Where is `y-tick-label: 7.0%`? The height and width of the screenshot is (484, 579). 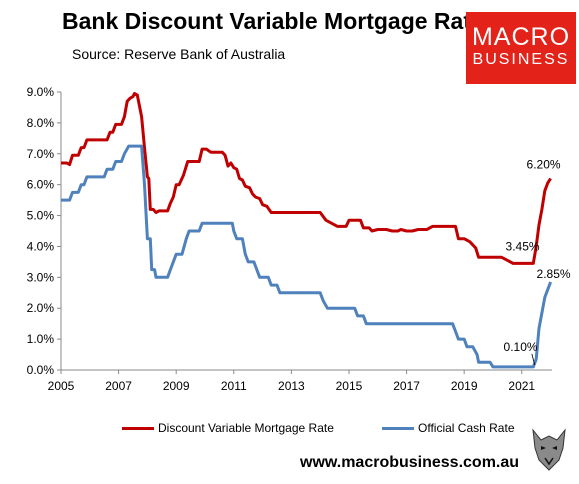
y-tick-label: 7.0% is located at coordinates (41, 154).